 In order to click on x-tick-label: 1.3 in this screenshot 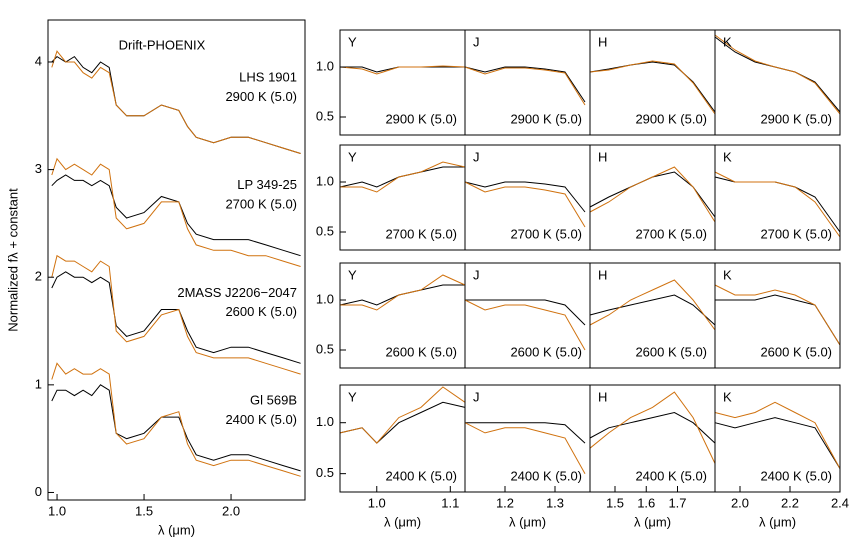, I will do `click(555, 502)`.